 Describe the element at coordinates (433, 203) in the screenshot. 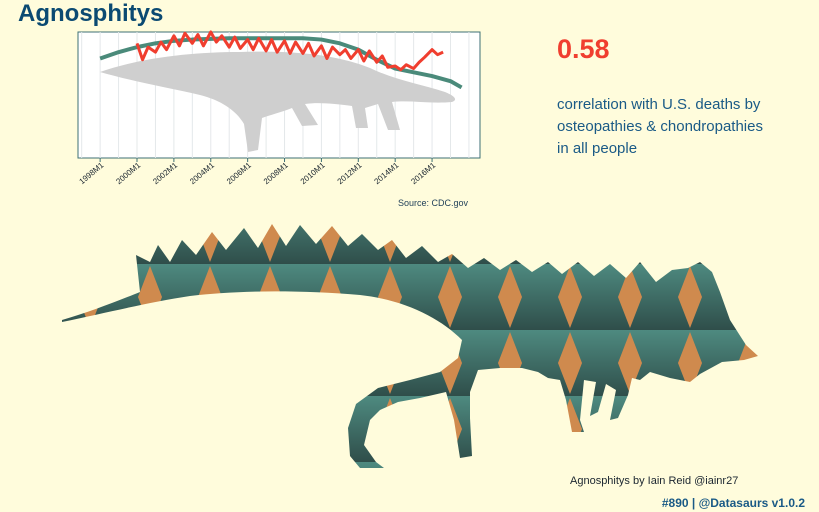

I see `source-label: Source: CDC.gov` at that location.